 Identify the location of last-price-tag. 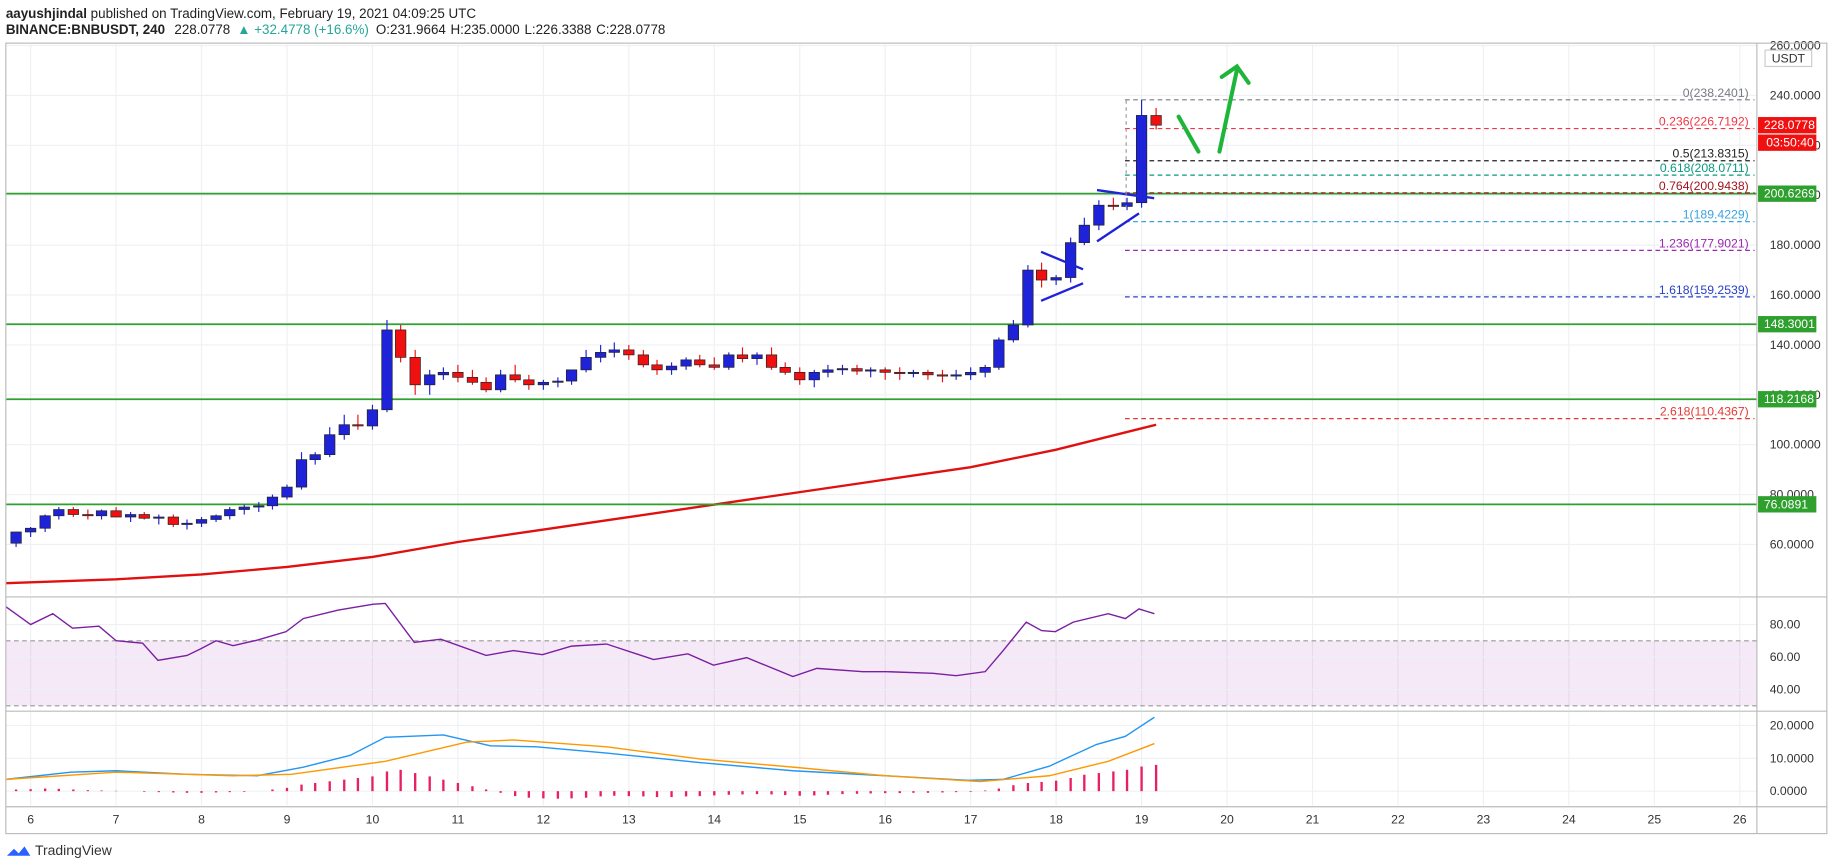
(1787, 125).